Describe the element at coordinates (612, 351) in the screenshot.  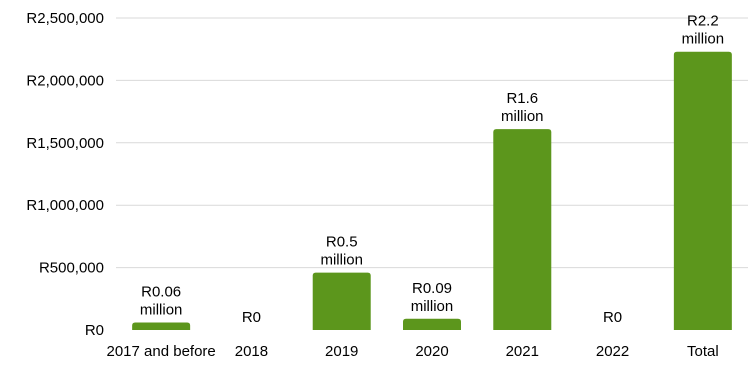
I see `x-tick-label: 2022` at that location.